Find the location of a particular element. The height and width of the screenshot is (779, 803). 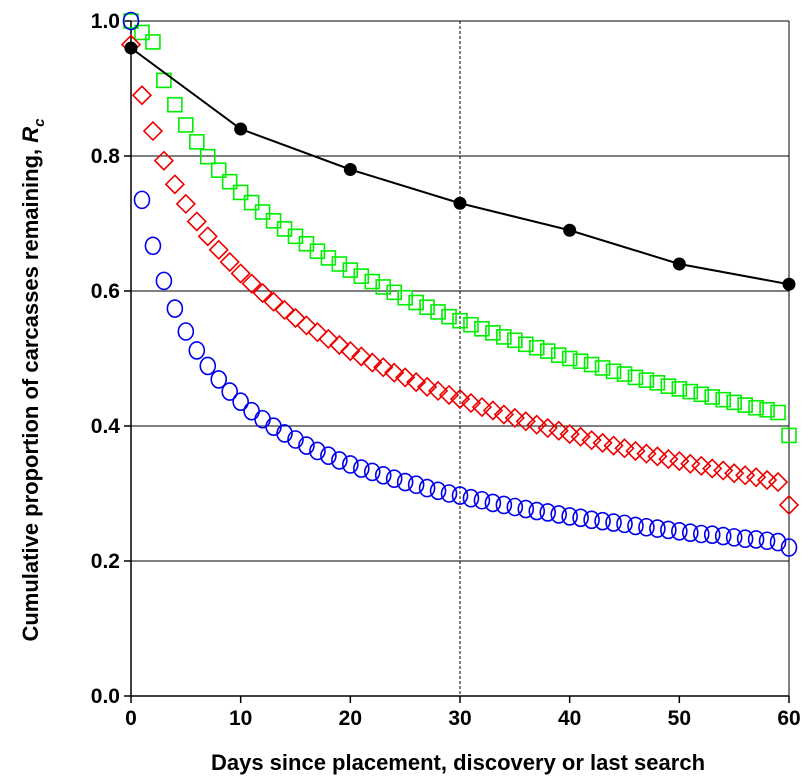

x-tick-label: 40 is located at coordinates (569, 718).